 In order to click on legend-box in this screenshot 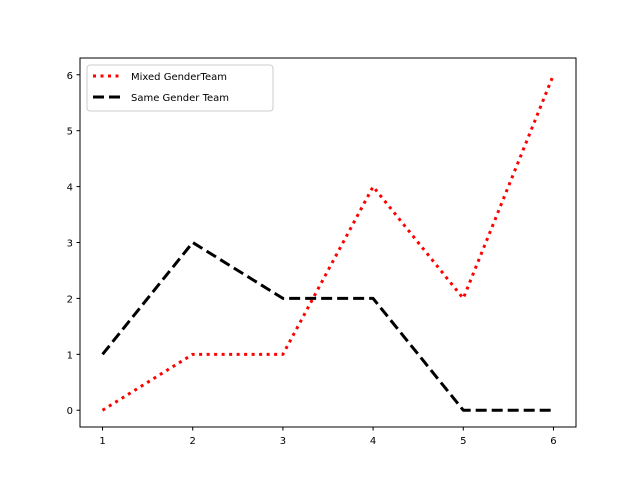, I will do `click(180, 88)`.